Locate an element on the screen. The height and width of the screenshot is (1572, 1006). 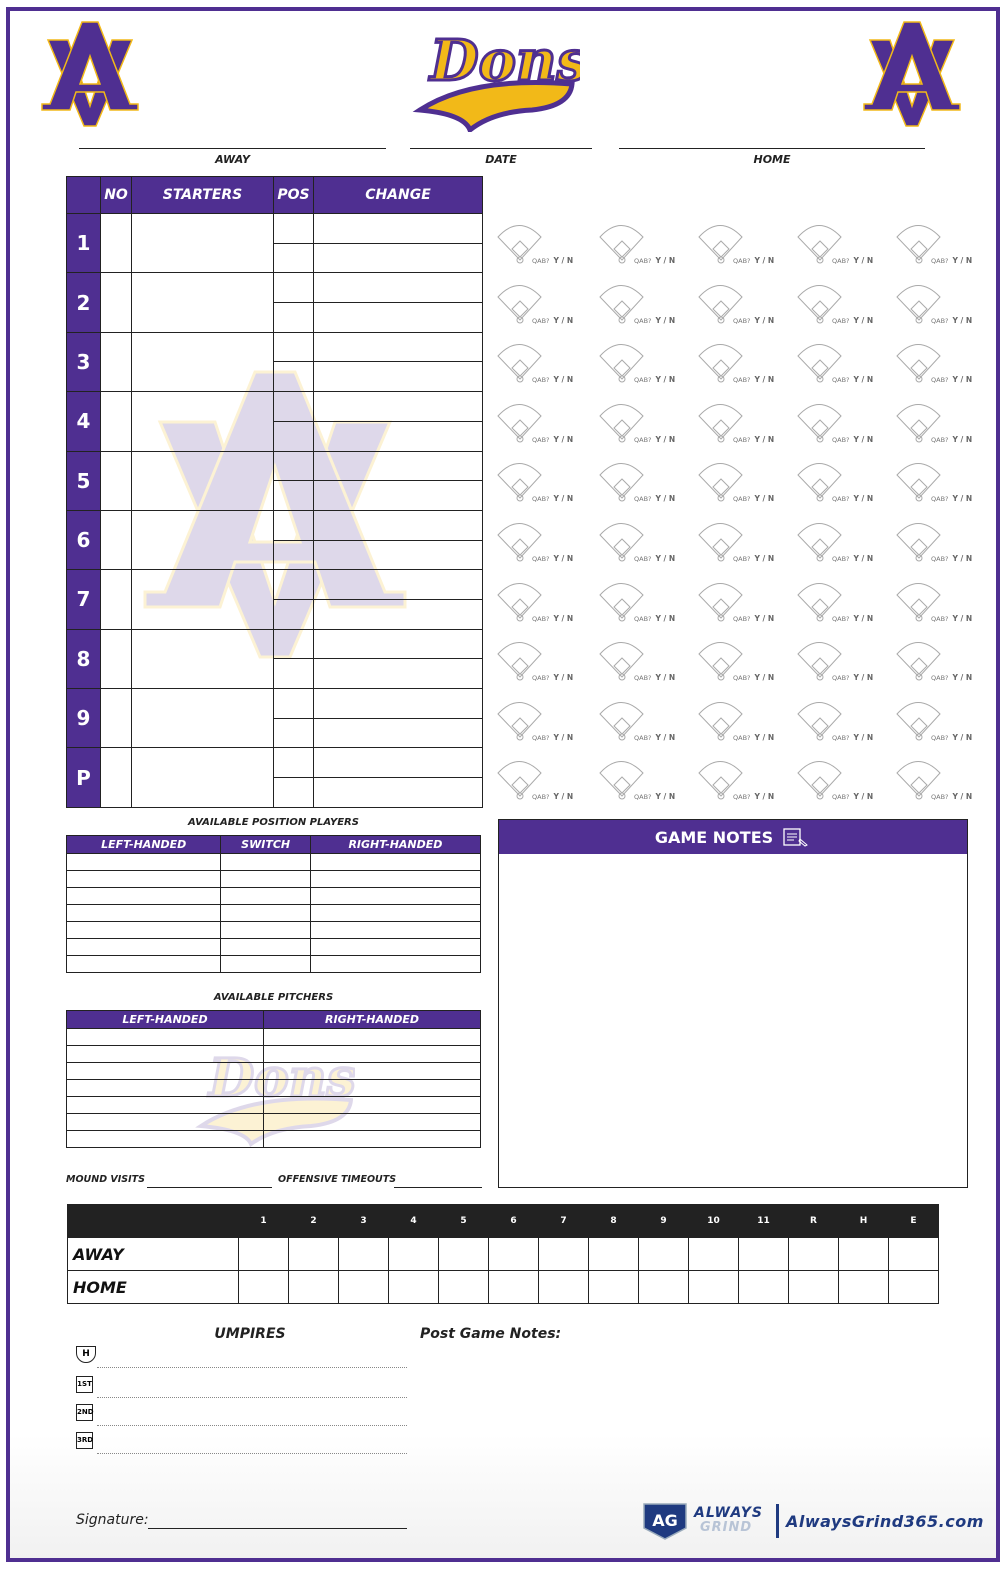
away-line is located at coordinates (232, 148).